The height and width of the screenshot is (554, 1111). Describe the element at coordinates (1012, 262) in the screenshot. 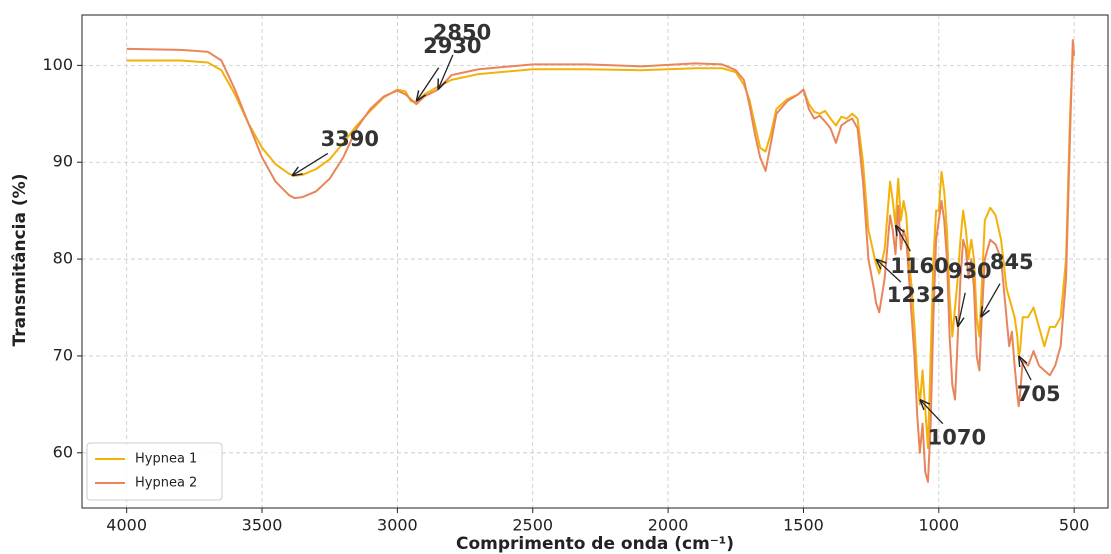

I see `annotation-label: 845` at that location.